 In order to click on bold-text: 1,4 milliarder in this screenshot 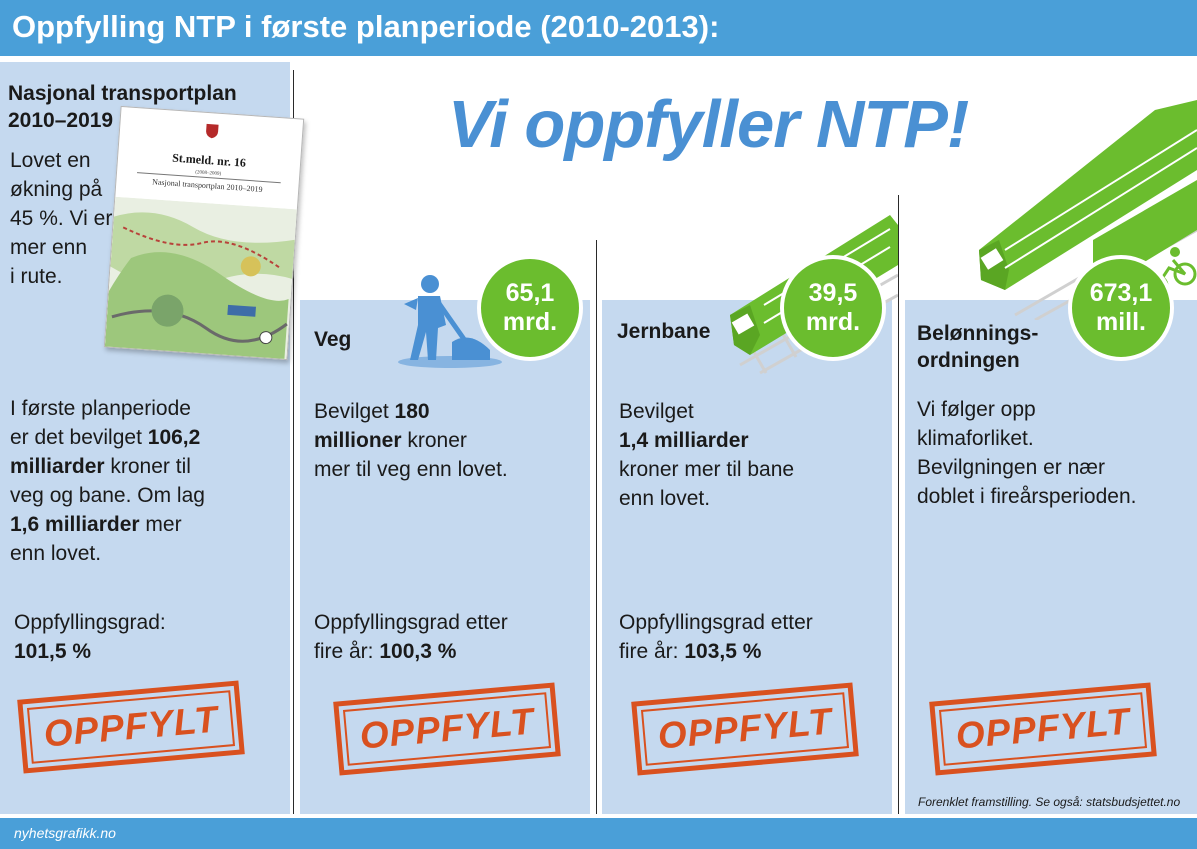, I will do `click(684, 440)`.